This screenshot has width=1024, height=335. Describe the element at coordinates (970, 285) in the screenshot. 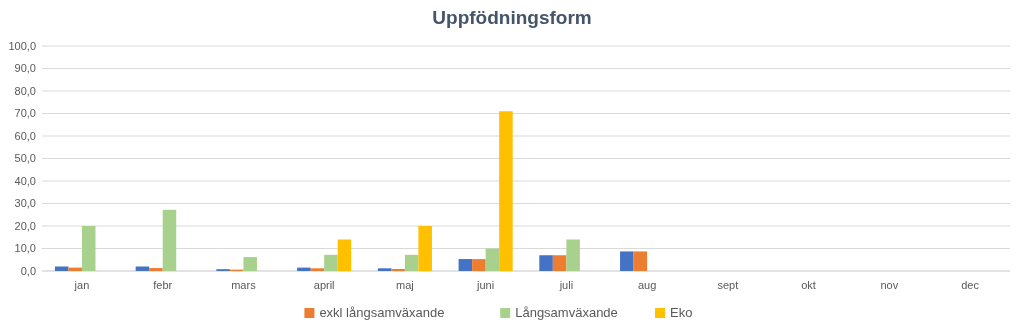

I see `x-tick-label: dec` at that location.